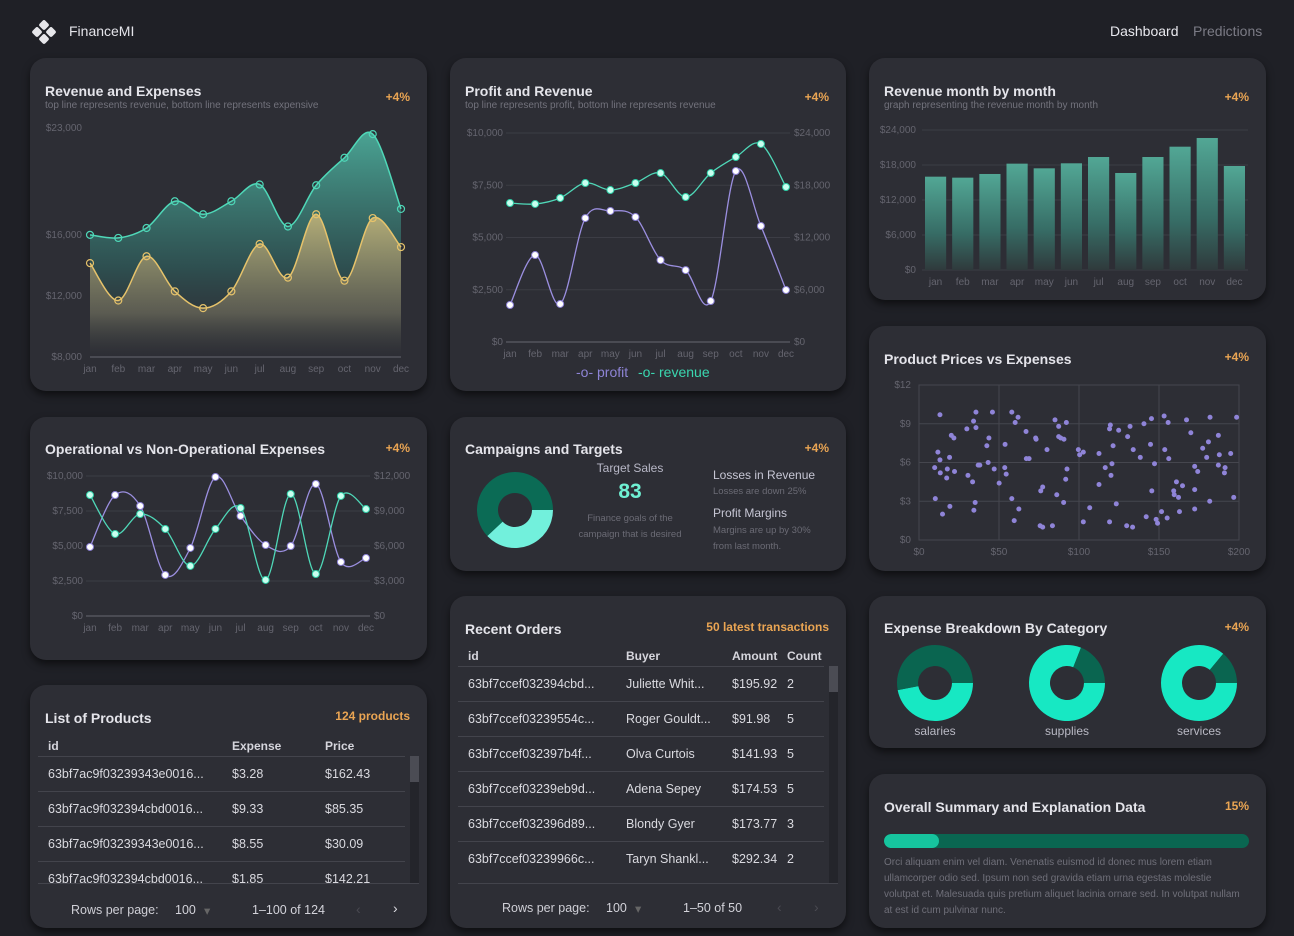 The width and height of the screenshot is (1294, 936). Describe the element at coordinates (257, 746) in the screenshot. I see `column-header-expense: Expense` at that location.